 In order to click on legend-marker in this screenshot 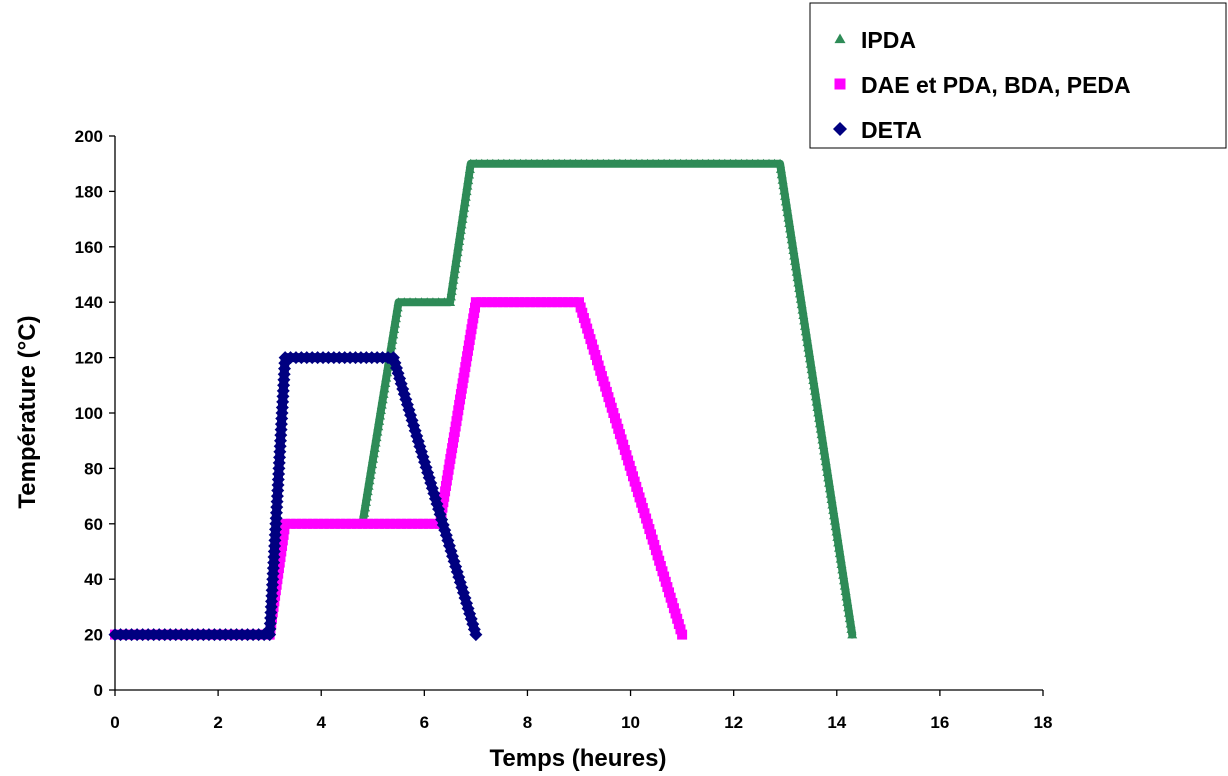, I will do `click(840, 38)`.